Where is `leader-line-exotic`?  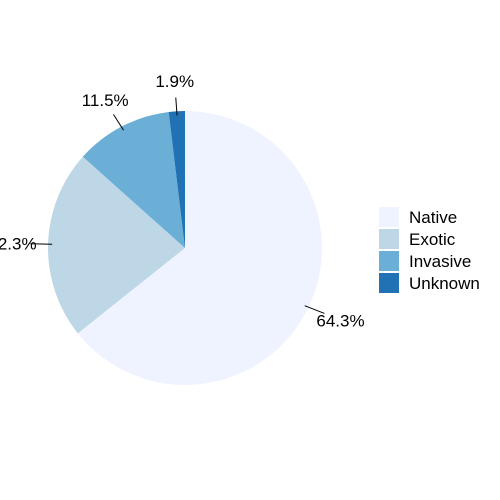
leader-line-exotic is located at coordinates (41, 244).